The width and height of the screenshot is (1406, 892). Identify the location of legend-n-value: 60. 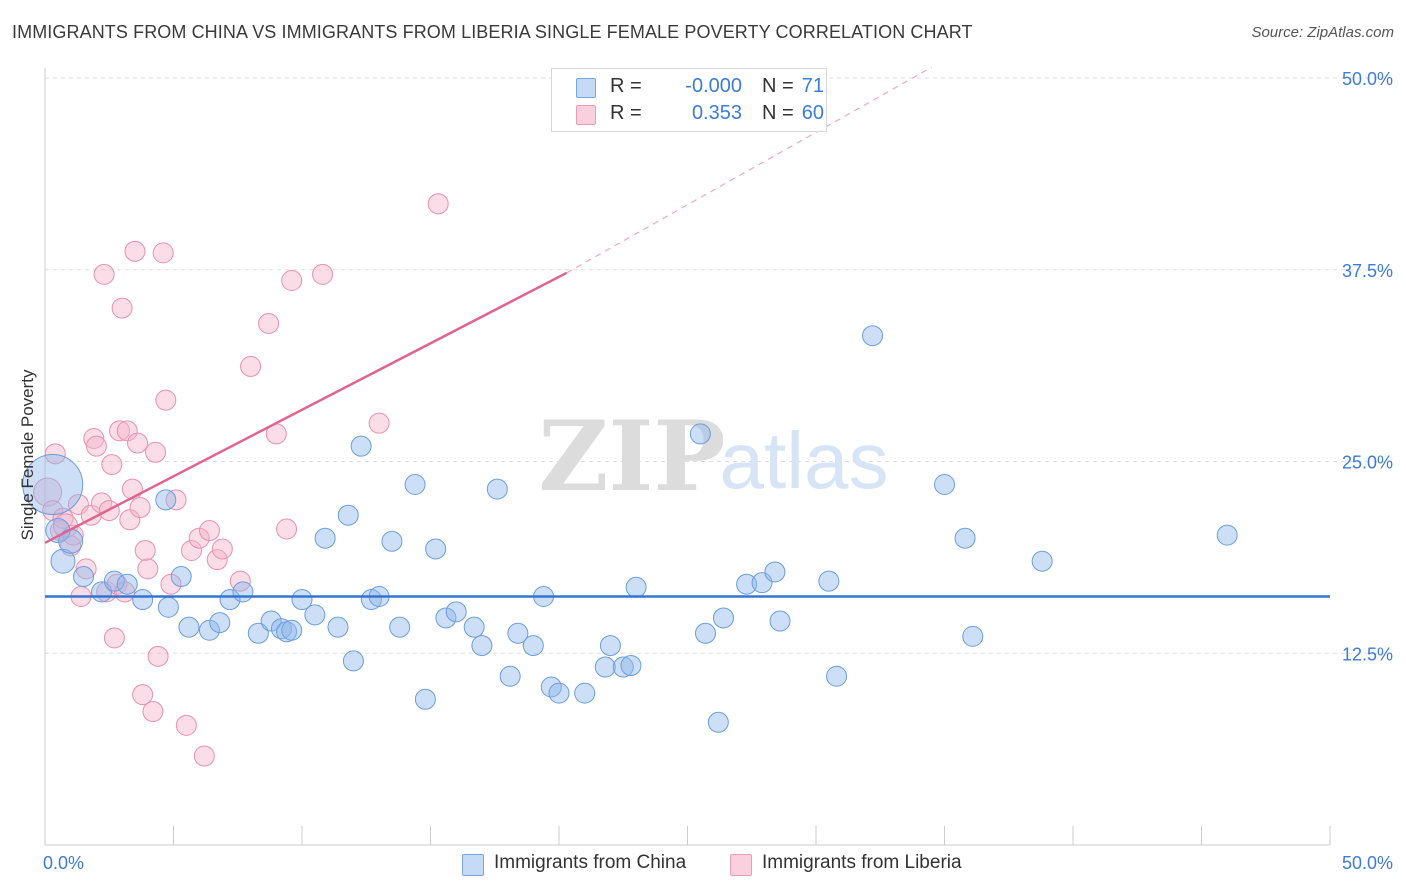
(812, 113).